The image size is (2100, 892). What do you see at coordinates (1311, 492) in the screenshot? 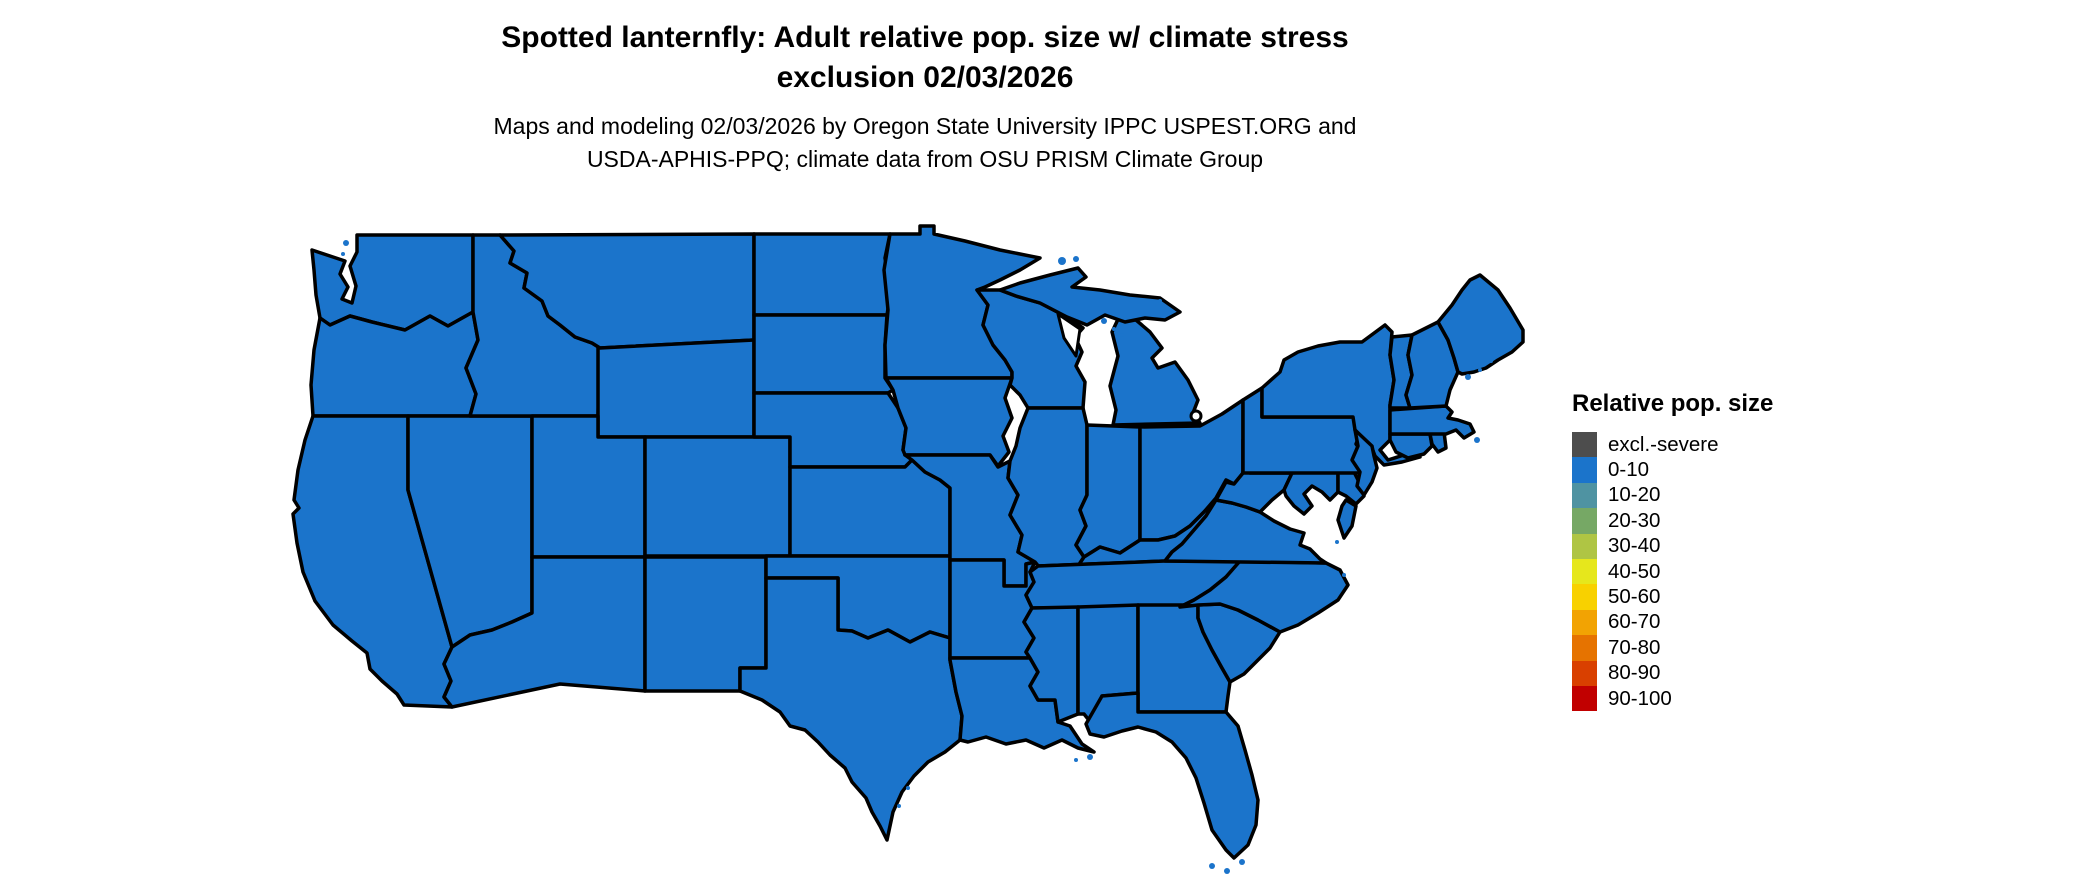
I see `state-maryland` at bounding box center [1311, 492].